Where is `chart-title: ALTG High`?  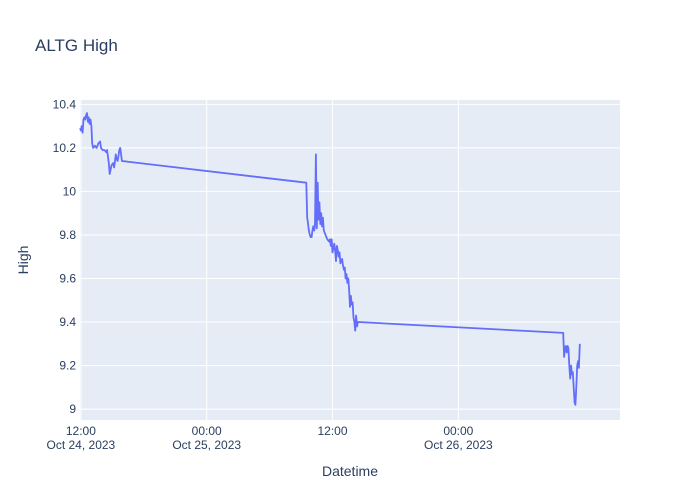
chart-title: ALTG High is located at coordinates (76, 45).